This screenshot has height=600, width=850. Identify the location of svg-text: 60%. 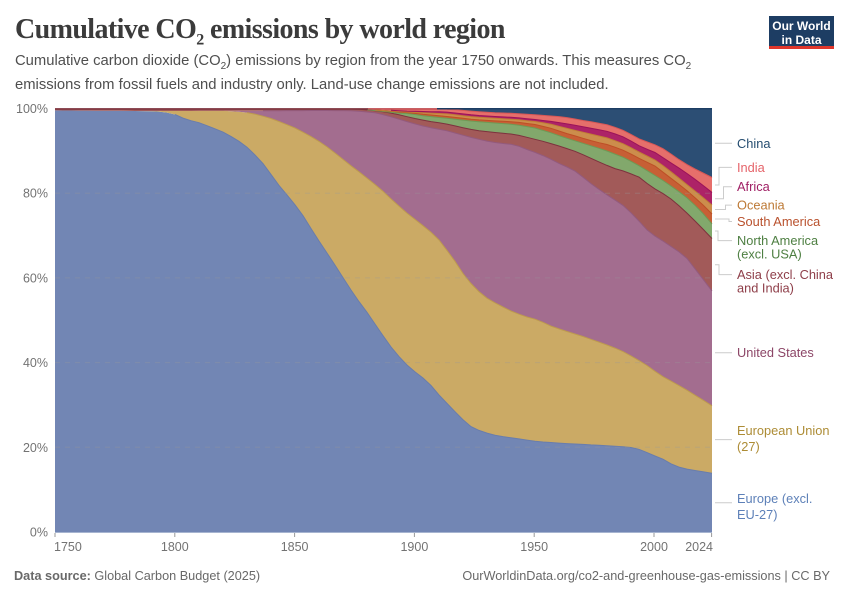
(35, 278).